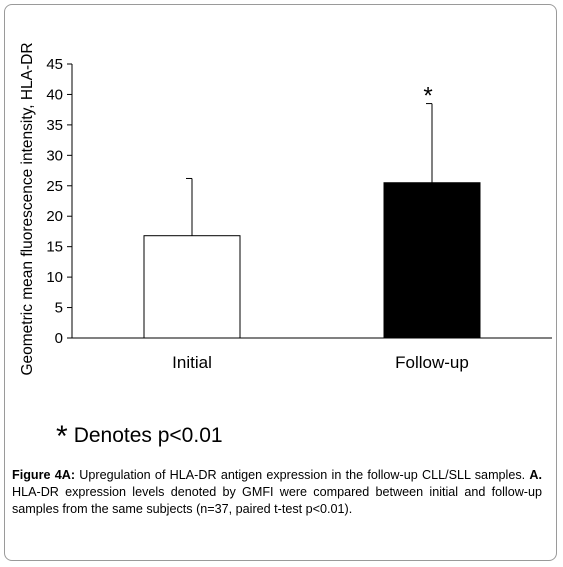 The image size is (563, 567). Describe the element at coordinates (59, 338) in the screenshot. I see `y-tick-label: 0` at that location.